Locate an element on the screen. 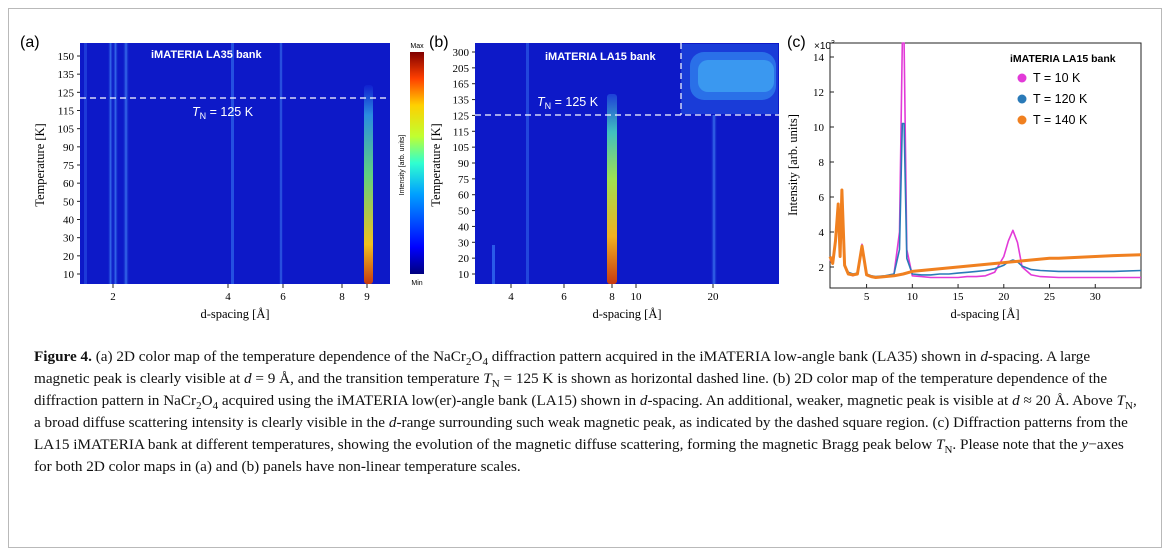 This screenshot has width=1170, height=558. panel-c-y-label: Intensity [arb. units] is located at coordinates (793, 165).